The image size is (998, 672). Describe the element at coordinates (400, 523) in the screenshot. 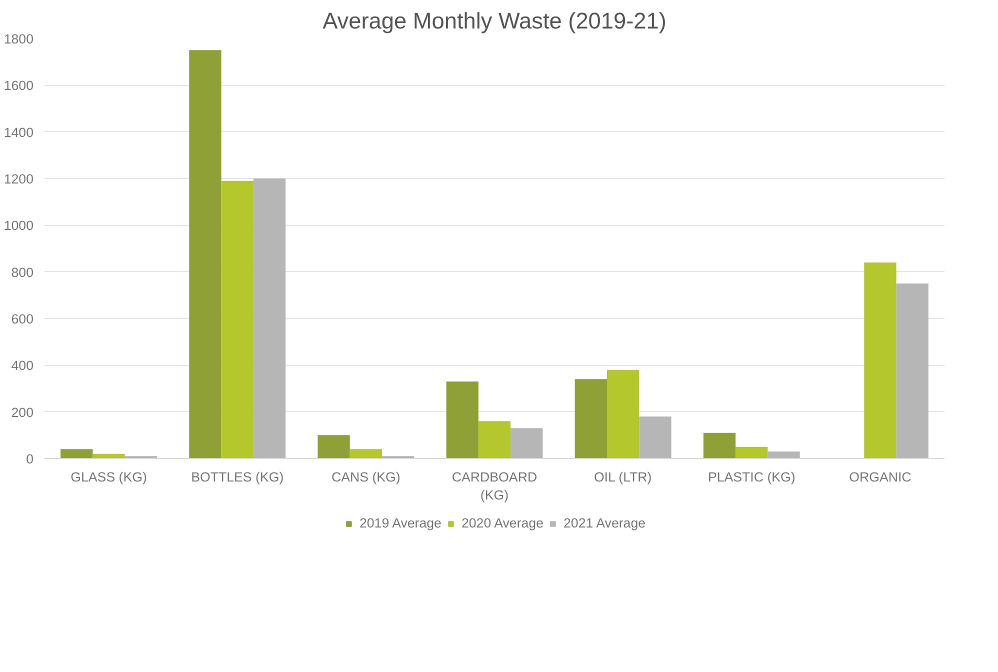

I see `legend-label: 2019 Average` at that location.